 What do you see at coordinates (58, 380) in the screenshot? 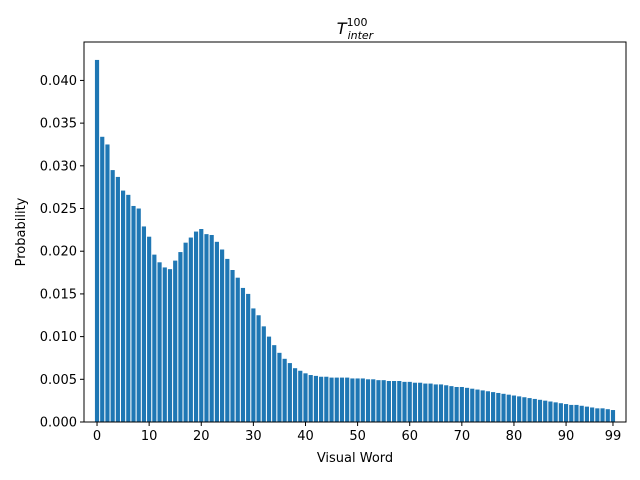
I see `y-tick-label: 0.005` at bounding box center [58, 380].